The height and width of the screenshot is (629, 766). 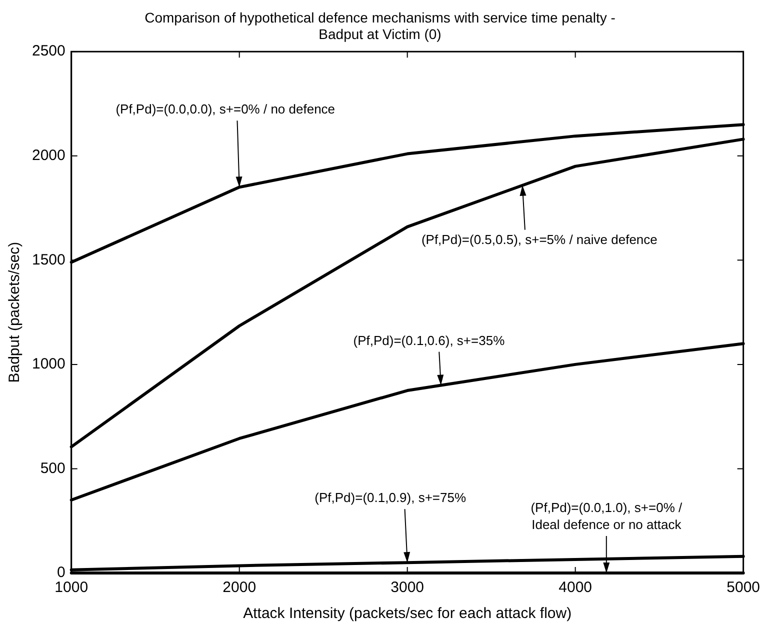 What do you see at coordinates (407, 587) in the screenshot?
I see `x-tick-label: 3000` at bounding box center [407, 587].